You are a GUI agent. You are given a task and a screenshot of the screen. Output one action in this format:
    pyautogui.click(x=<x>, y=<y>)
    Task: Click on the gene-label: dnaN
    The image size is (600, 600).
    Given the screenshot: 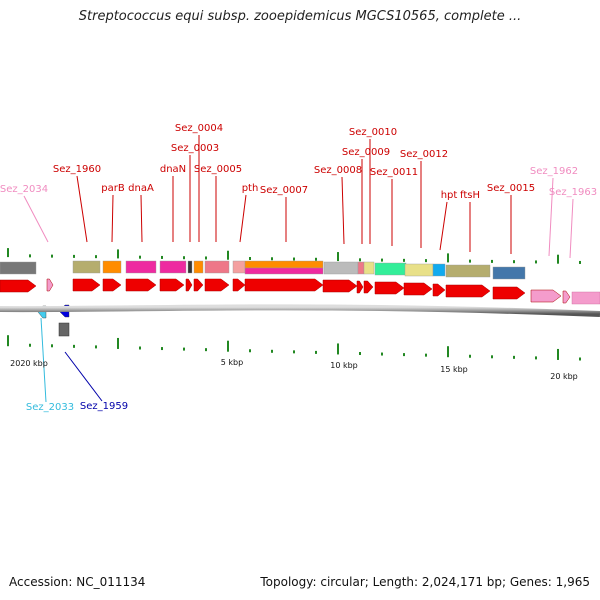 What is the action you would take?
    pyautogui.click(x=173, y=169)
    